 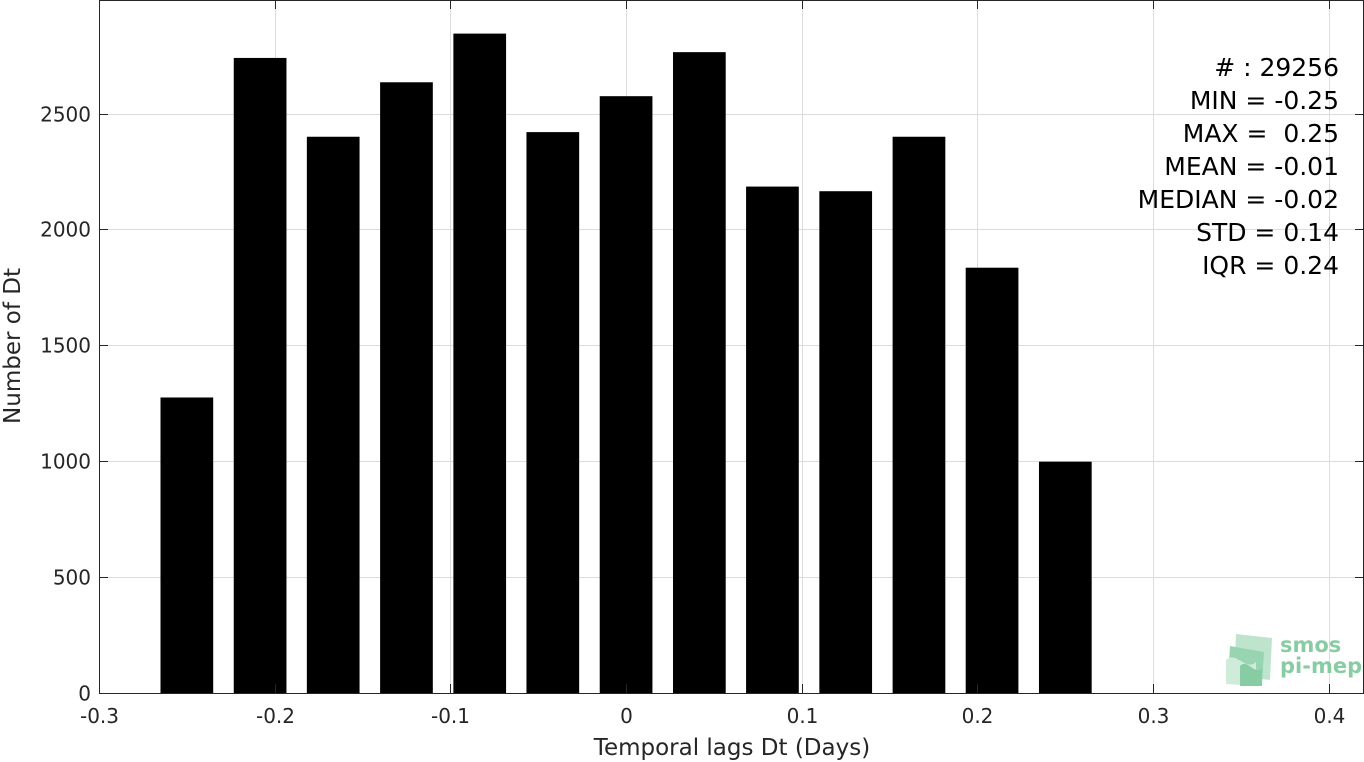 I want to click on logo-text-smos: smos, so click(x=1310, y=645).